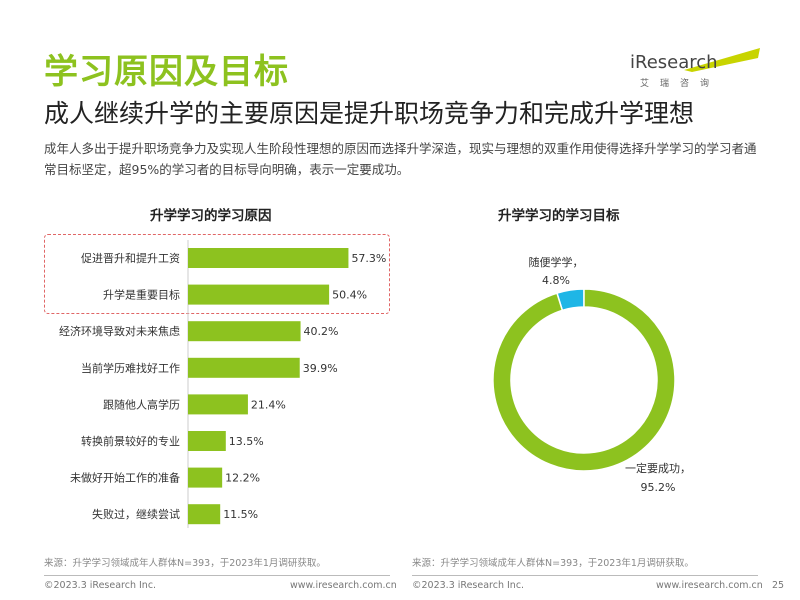 This screenshot has height=600, width=800. I want to click on section-title: 学习原因及目标, so click(166, 72).